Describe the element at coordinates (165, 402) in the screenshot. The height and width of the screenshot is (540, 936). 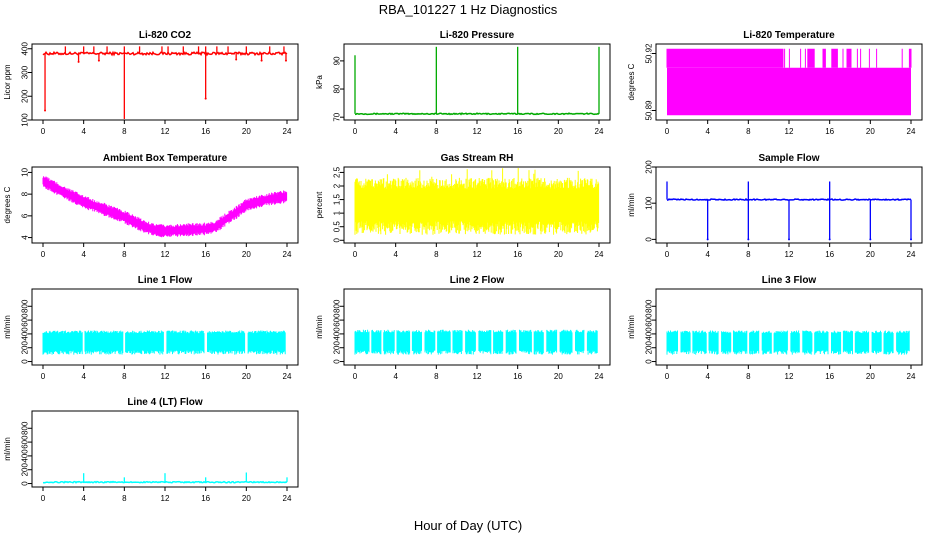
I see `chart-title: Line 4 (LT) Flow` at that location.